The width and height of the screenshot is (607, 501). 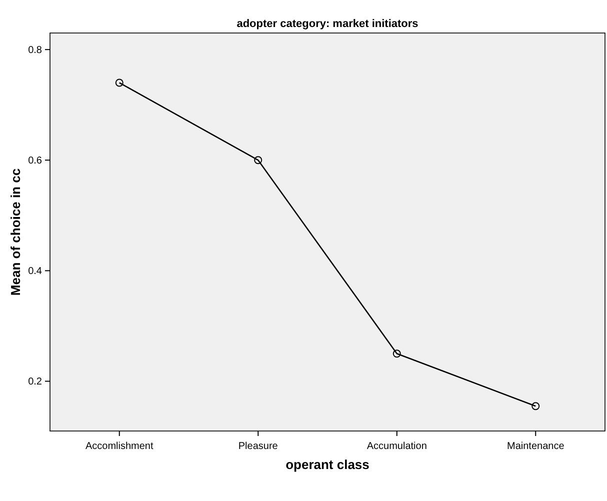 What do you see at coordinates (35, 160) in the screenshot?
I see `y-tick-label: 0.6` at bounding box center [35, 160].